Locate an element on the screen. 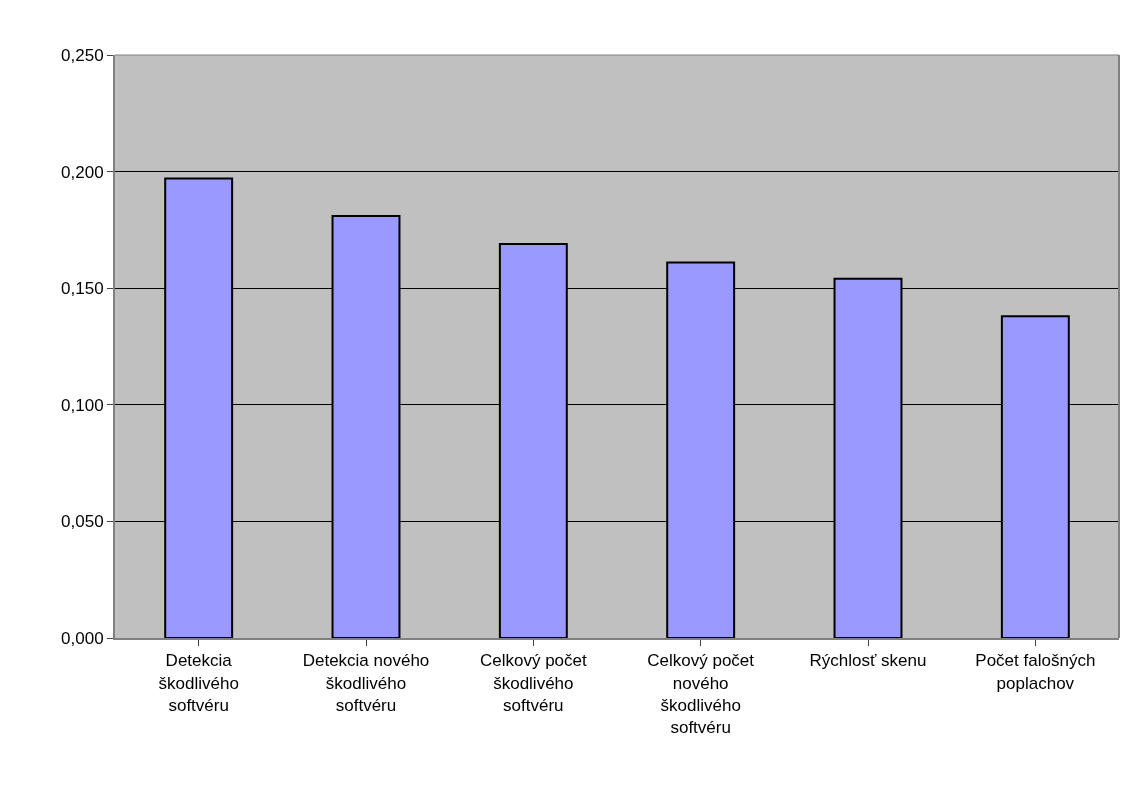 This screenshot has width=1139, height=803. x-tick-label: Celkový počet nového škodlivého softvéru is located at coordinates (701, 694).